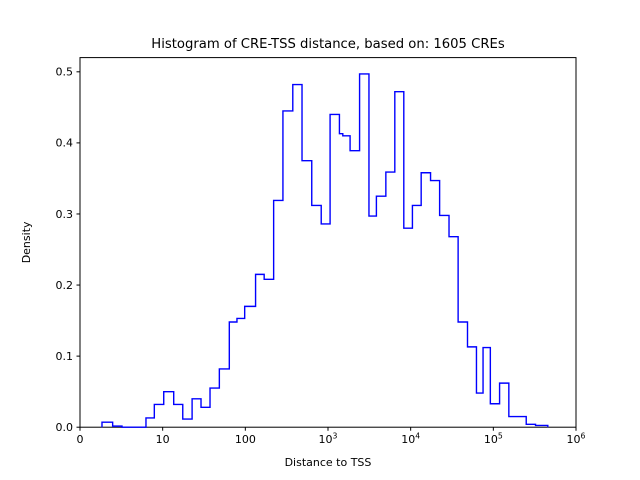  I want to click on x-axis-ticks: 0 10 100 10³ 10⁴ 10⁵ 10⁶, so click(331, 436).